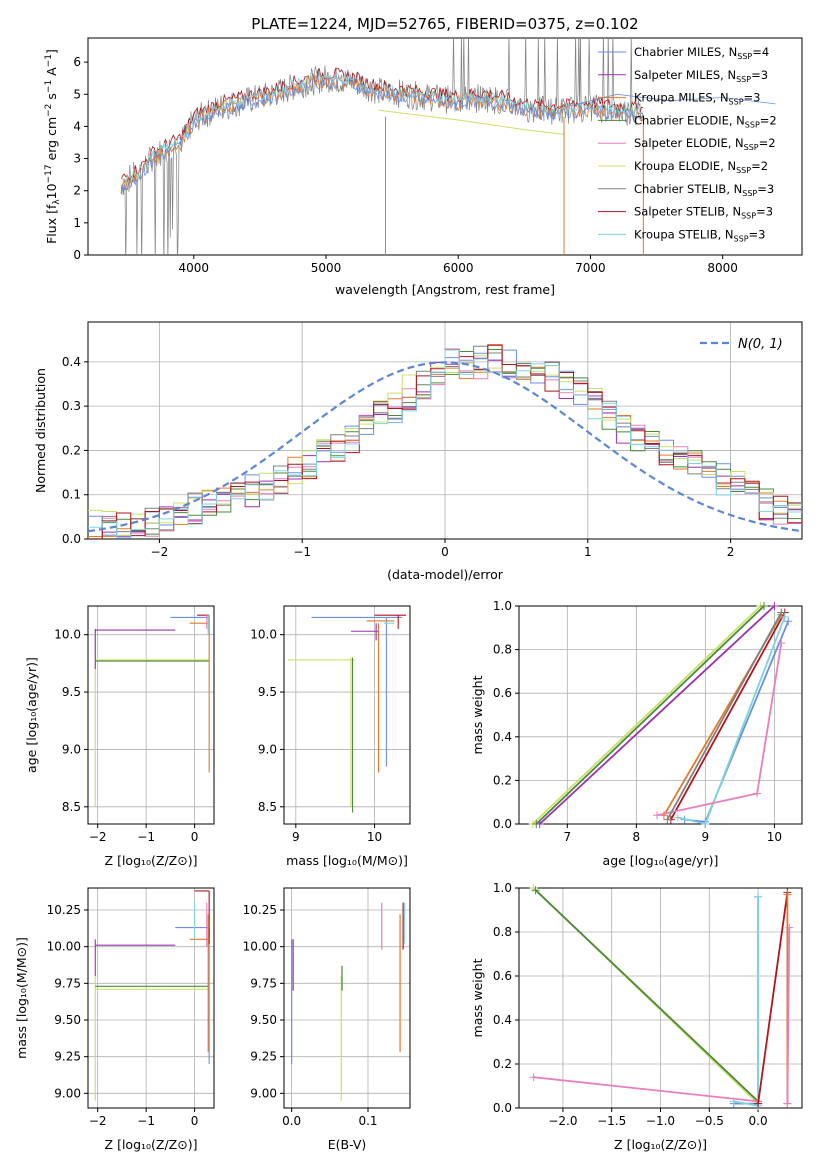 The width and height of the screenshot is (819, 1170). I want to click on x-tick-label: 8, so click(637, 837).